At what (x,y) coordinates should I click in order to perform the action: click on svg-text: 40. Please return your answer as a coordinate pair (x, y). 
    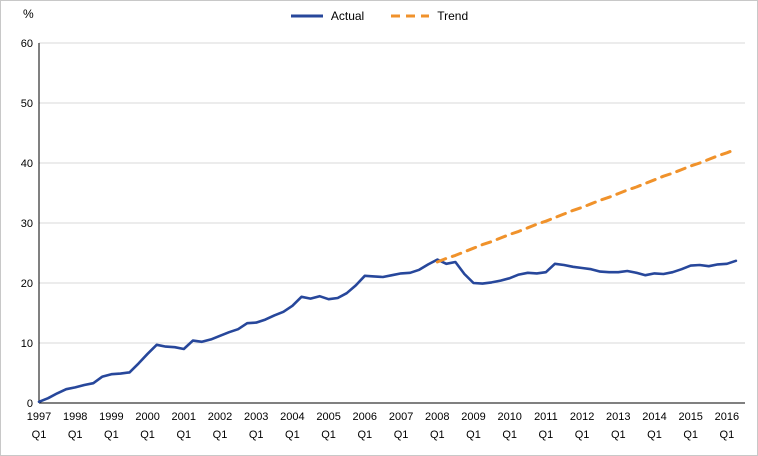
    Looking at the image, I should click on (27, 164).